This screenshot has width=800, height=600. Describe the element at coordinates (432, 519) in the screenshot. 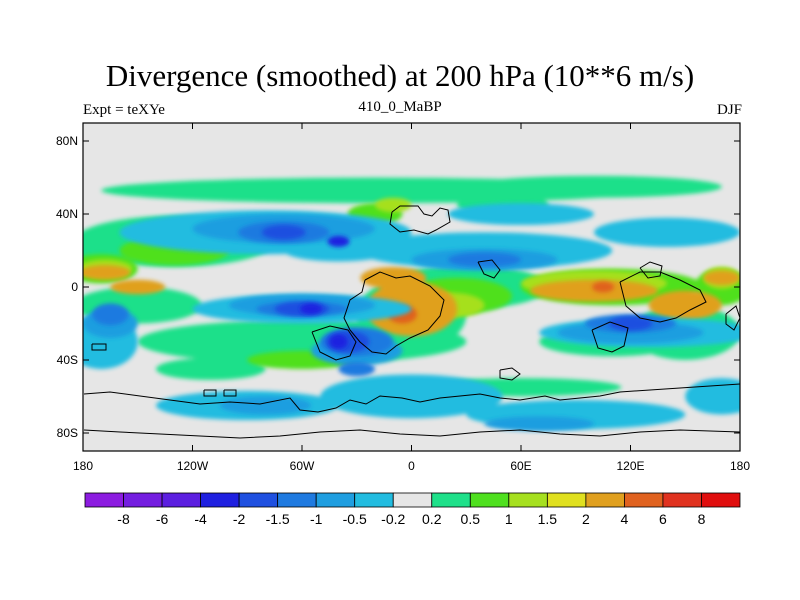

I see `colorbar-label: 0.2` at that location.